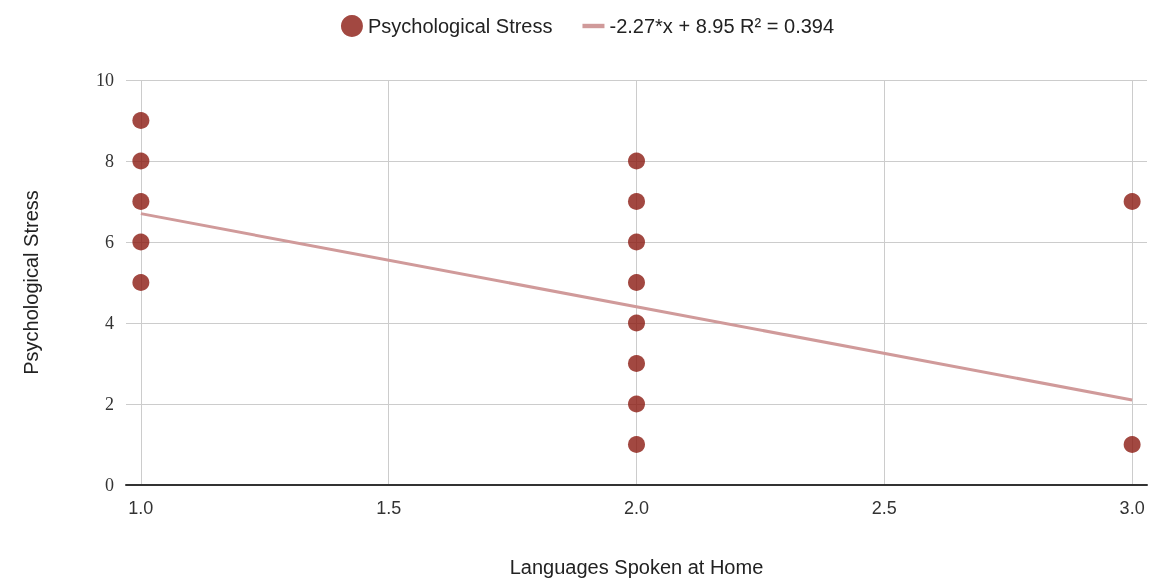 This screenshot has width=1159, height=583. What do you see at coordinates (884, 508) in the screenshot?
I see `x-tick-label: 2.5` at bounding box center [884, 508].